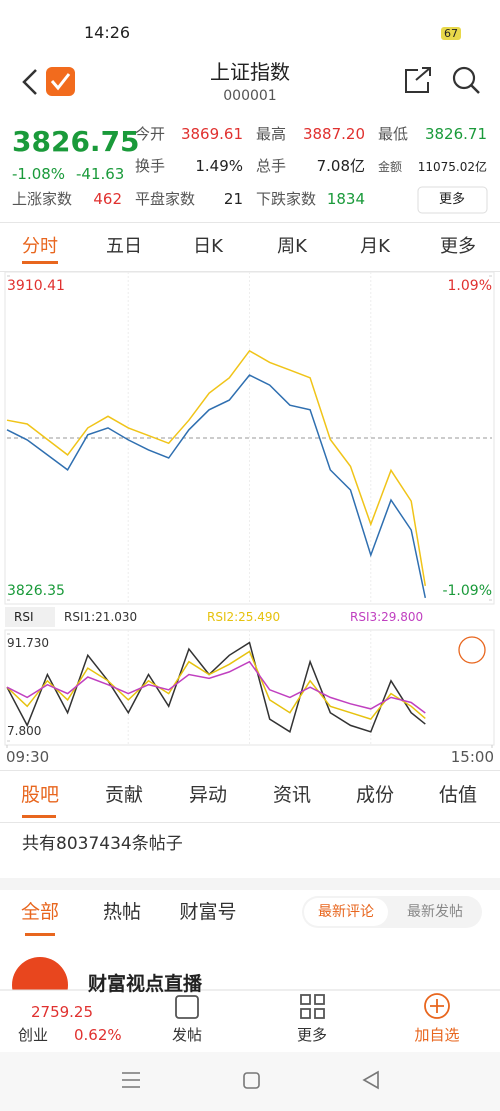 The height and width of the screenshot is (1111, 500). Describe the element at coordinates (208, 246) in the screenshot. I see `chart-tab: 日K` at that location.